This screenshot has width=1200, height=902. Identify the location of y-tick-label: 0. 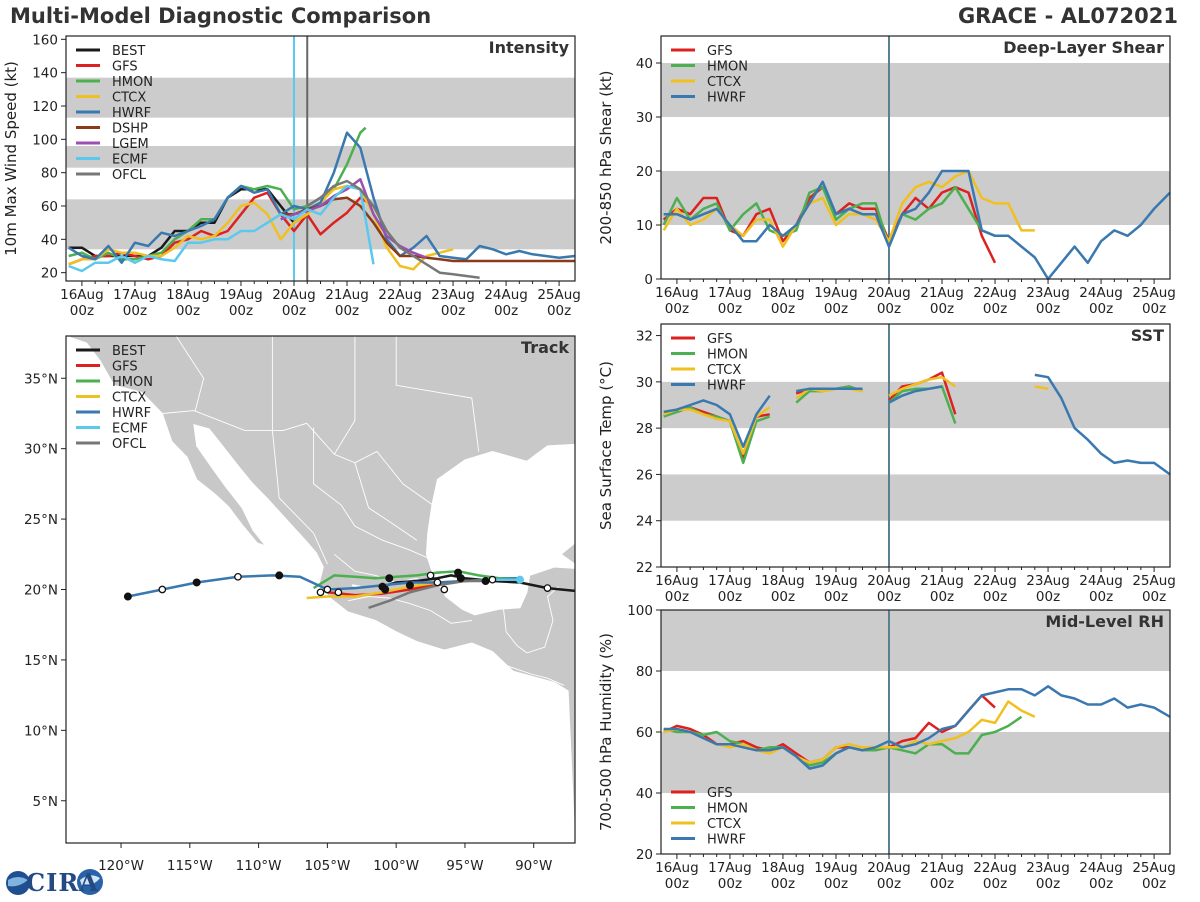
(648, 280).